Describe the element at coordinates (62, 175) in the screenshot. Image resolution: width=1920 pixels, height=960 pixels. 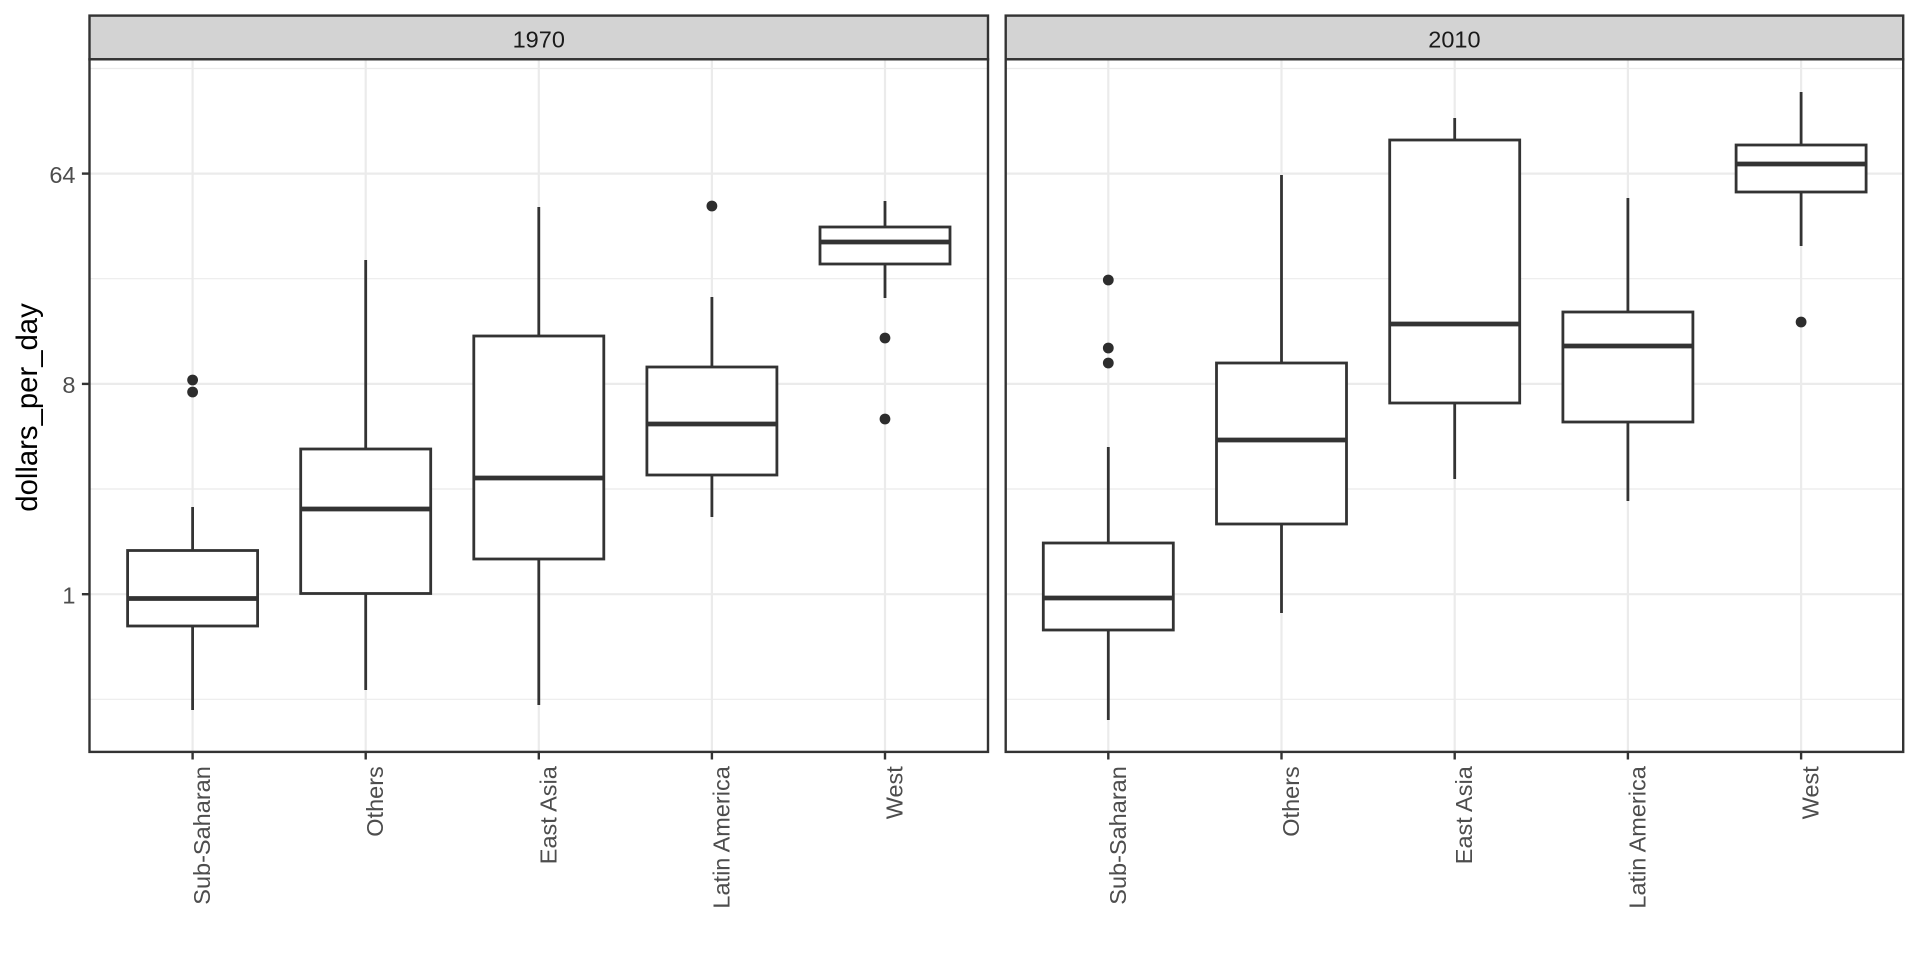
I see `svg-text: 64` at that location.